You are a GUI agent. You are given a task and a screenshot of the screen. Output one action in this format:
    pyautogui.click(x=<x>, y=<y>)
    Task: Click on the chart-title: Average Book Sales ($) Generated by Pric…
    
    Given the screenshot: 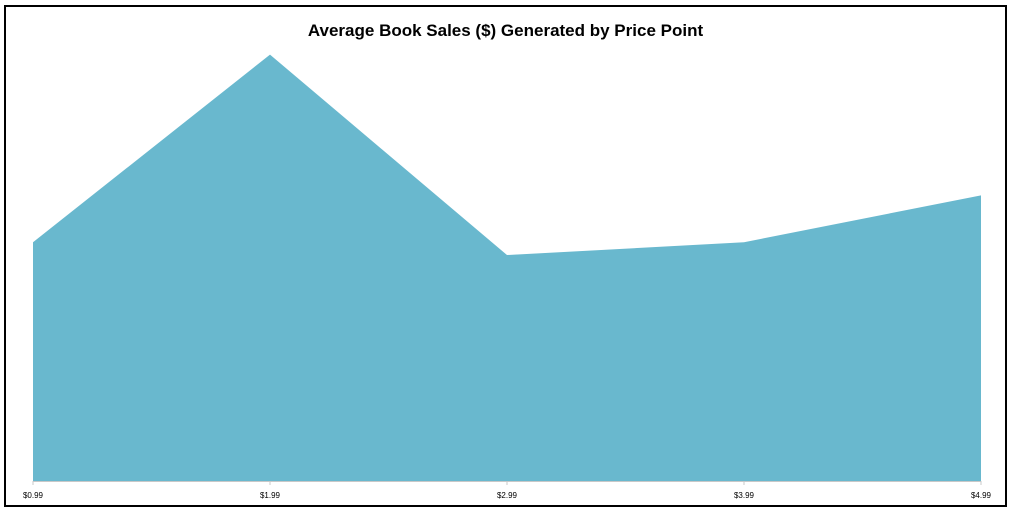 What is the action you would take?
    pyautogui.click(x=505, y=30)
    